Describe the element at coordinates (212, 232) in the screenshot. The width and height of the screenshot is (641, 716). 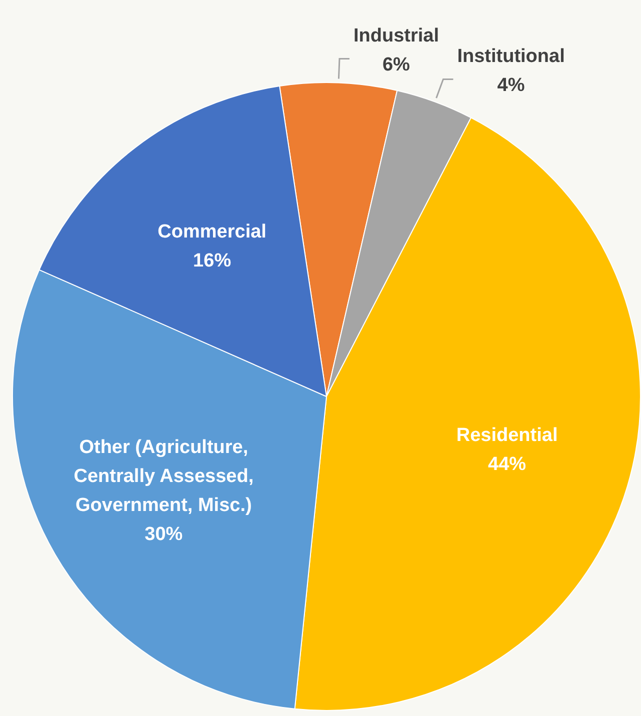
I see `slice-label: Commercial` at that location.